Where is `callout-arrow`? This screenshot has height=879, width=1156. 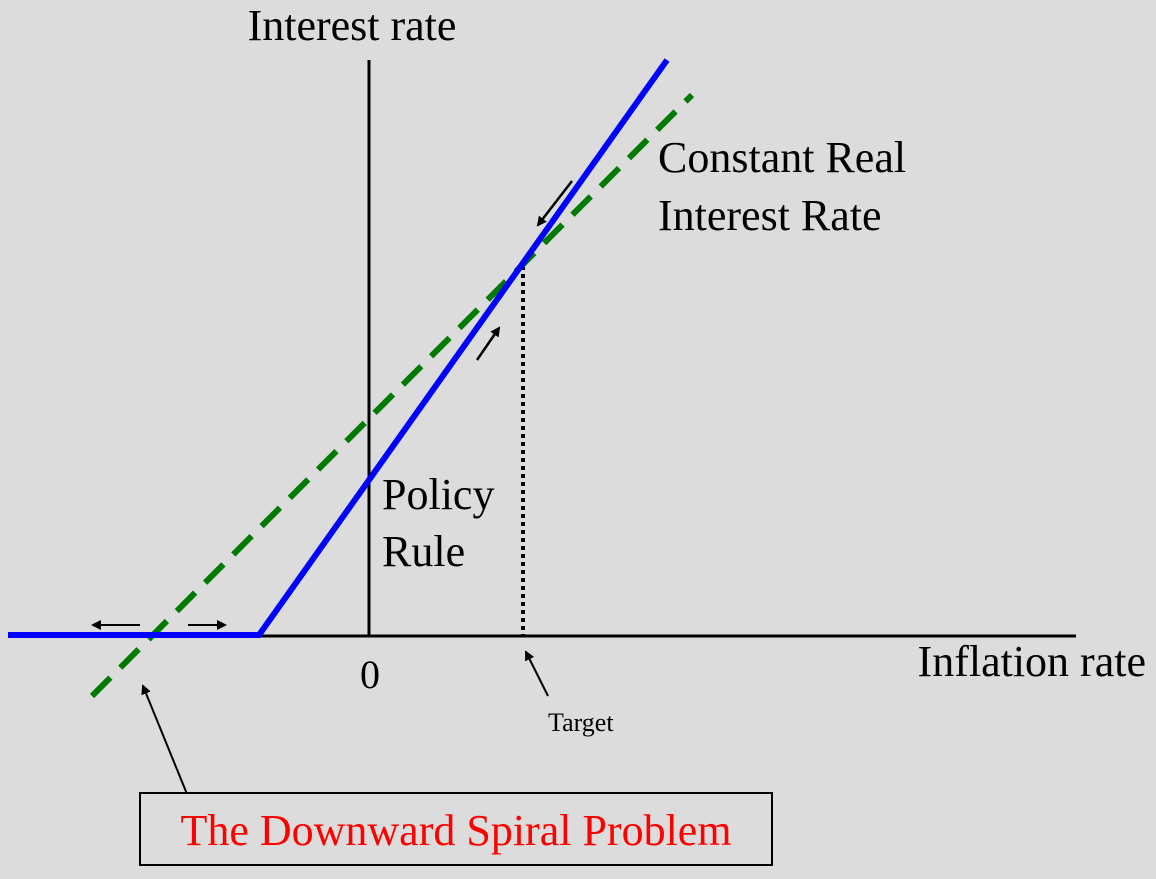
callout-arrow is located at coordinates (164, 739).